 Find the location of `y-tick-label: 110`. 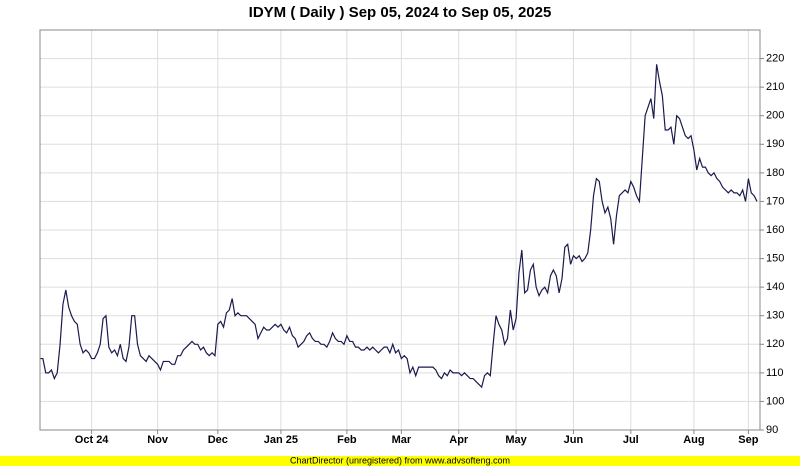

y-tick-label: 110 is located at coordinates (775, 373).